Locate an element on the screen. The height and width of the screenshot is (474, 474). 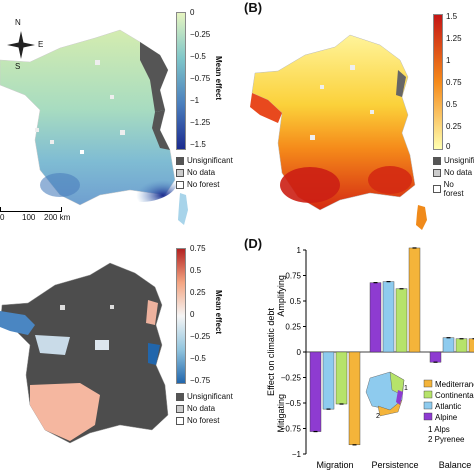
cb-c-tick: −0.75 is located at coordinates (200, 380).